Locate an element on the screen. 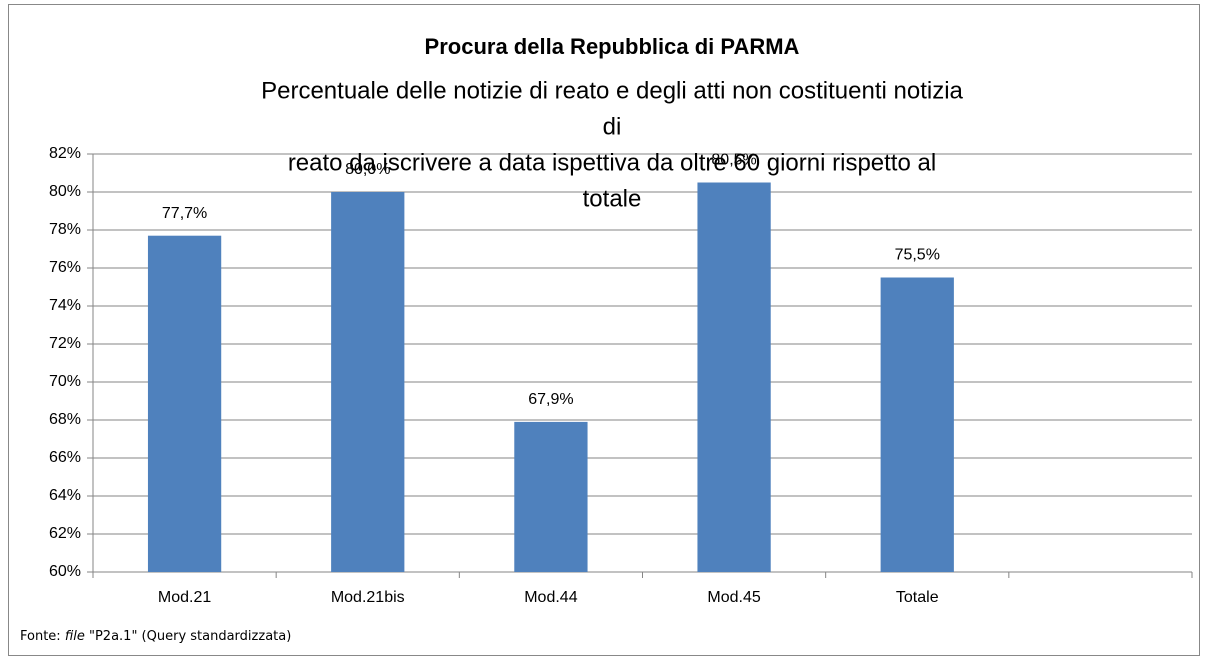 The width and height of the screenshot is (1205, 657). y-tick-label: 64% is located at coordinates (65, 495).